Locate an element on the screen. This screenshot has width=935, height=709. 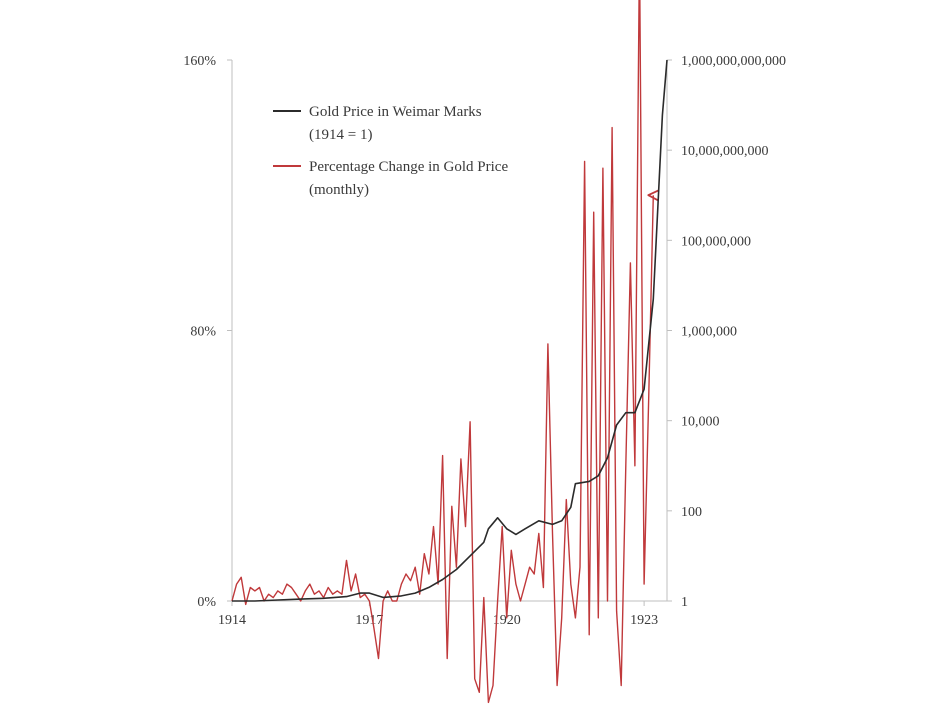
left-y-tick-label: 160% is located at coordinates (199, 61).